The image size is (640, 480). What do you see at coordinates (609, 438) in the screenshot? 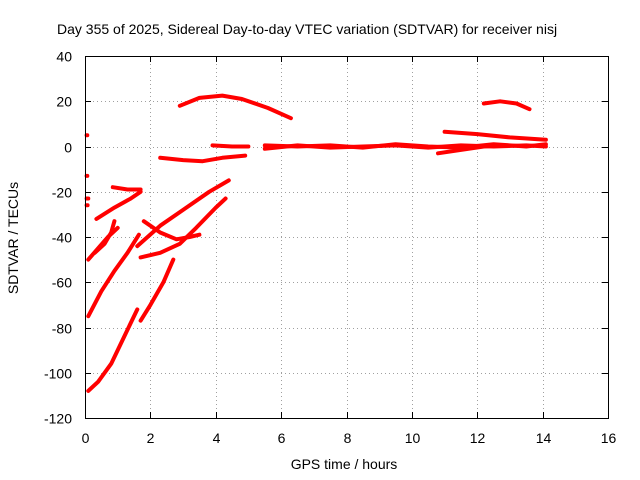
I see `x-tick-label: 16` at bounding box center [609, 438].